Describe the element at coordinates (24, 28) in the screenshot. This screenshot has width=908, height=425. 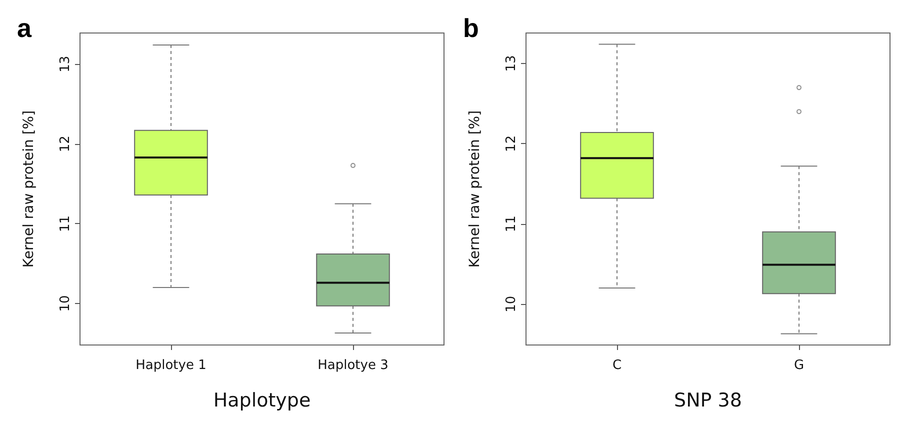
I see `chart-title: a` at that location.